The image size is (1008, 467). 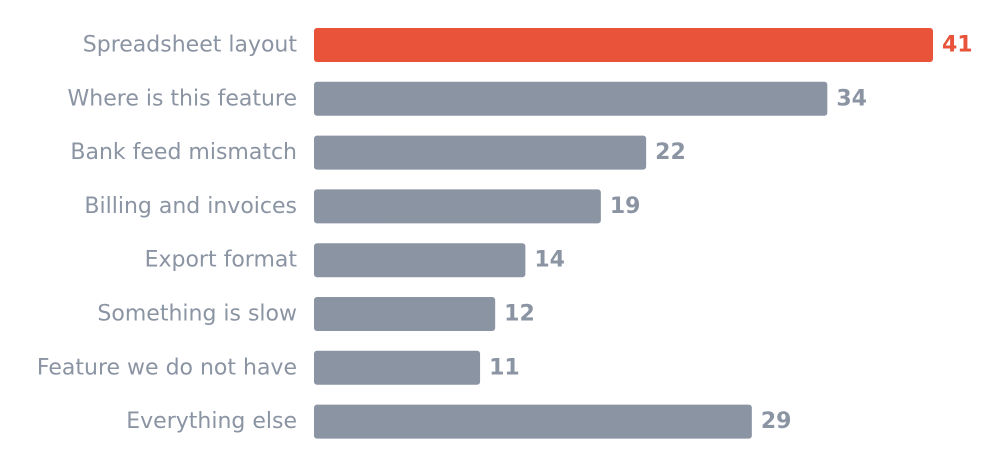 I want to click on value-label-7: 29, so click(x=776, y=421).